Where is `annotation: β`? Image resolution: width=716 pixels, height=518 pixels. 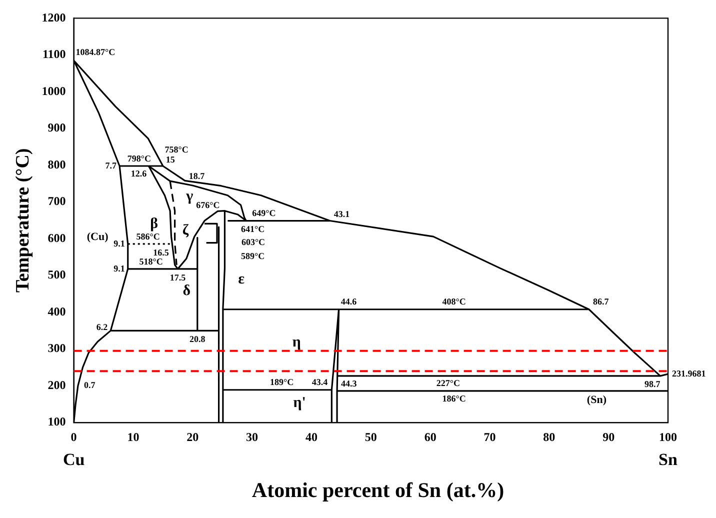 annotation: β is located at coordinates (154, 224).